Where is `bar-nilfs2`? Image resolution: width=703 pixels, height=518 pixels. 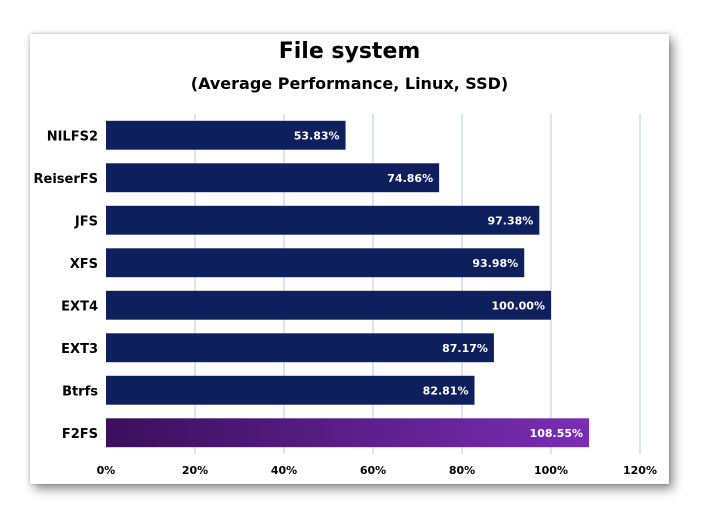 bar-nilfs2 is located at coordinates (226, 135).